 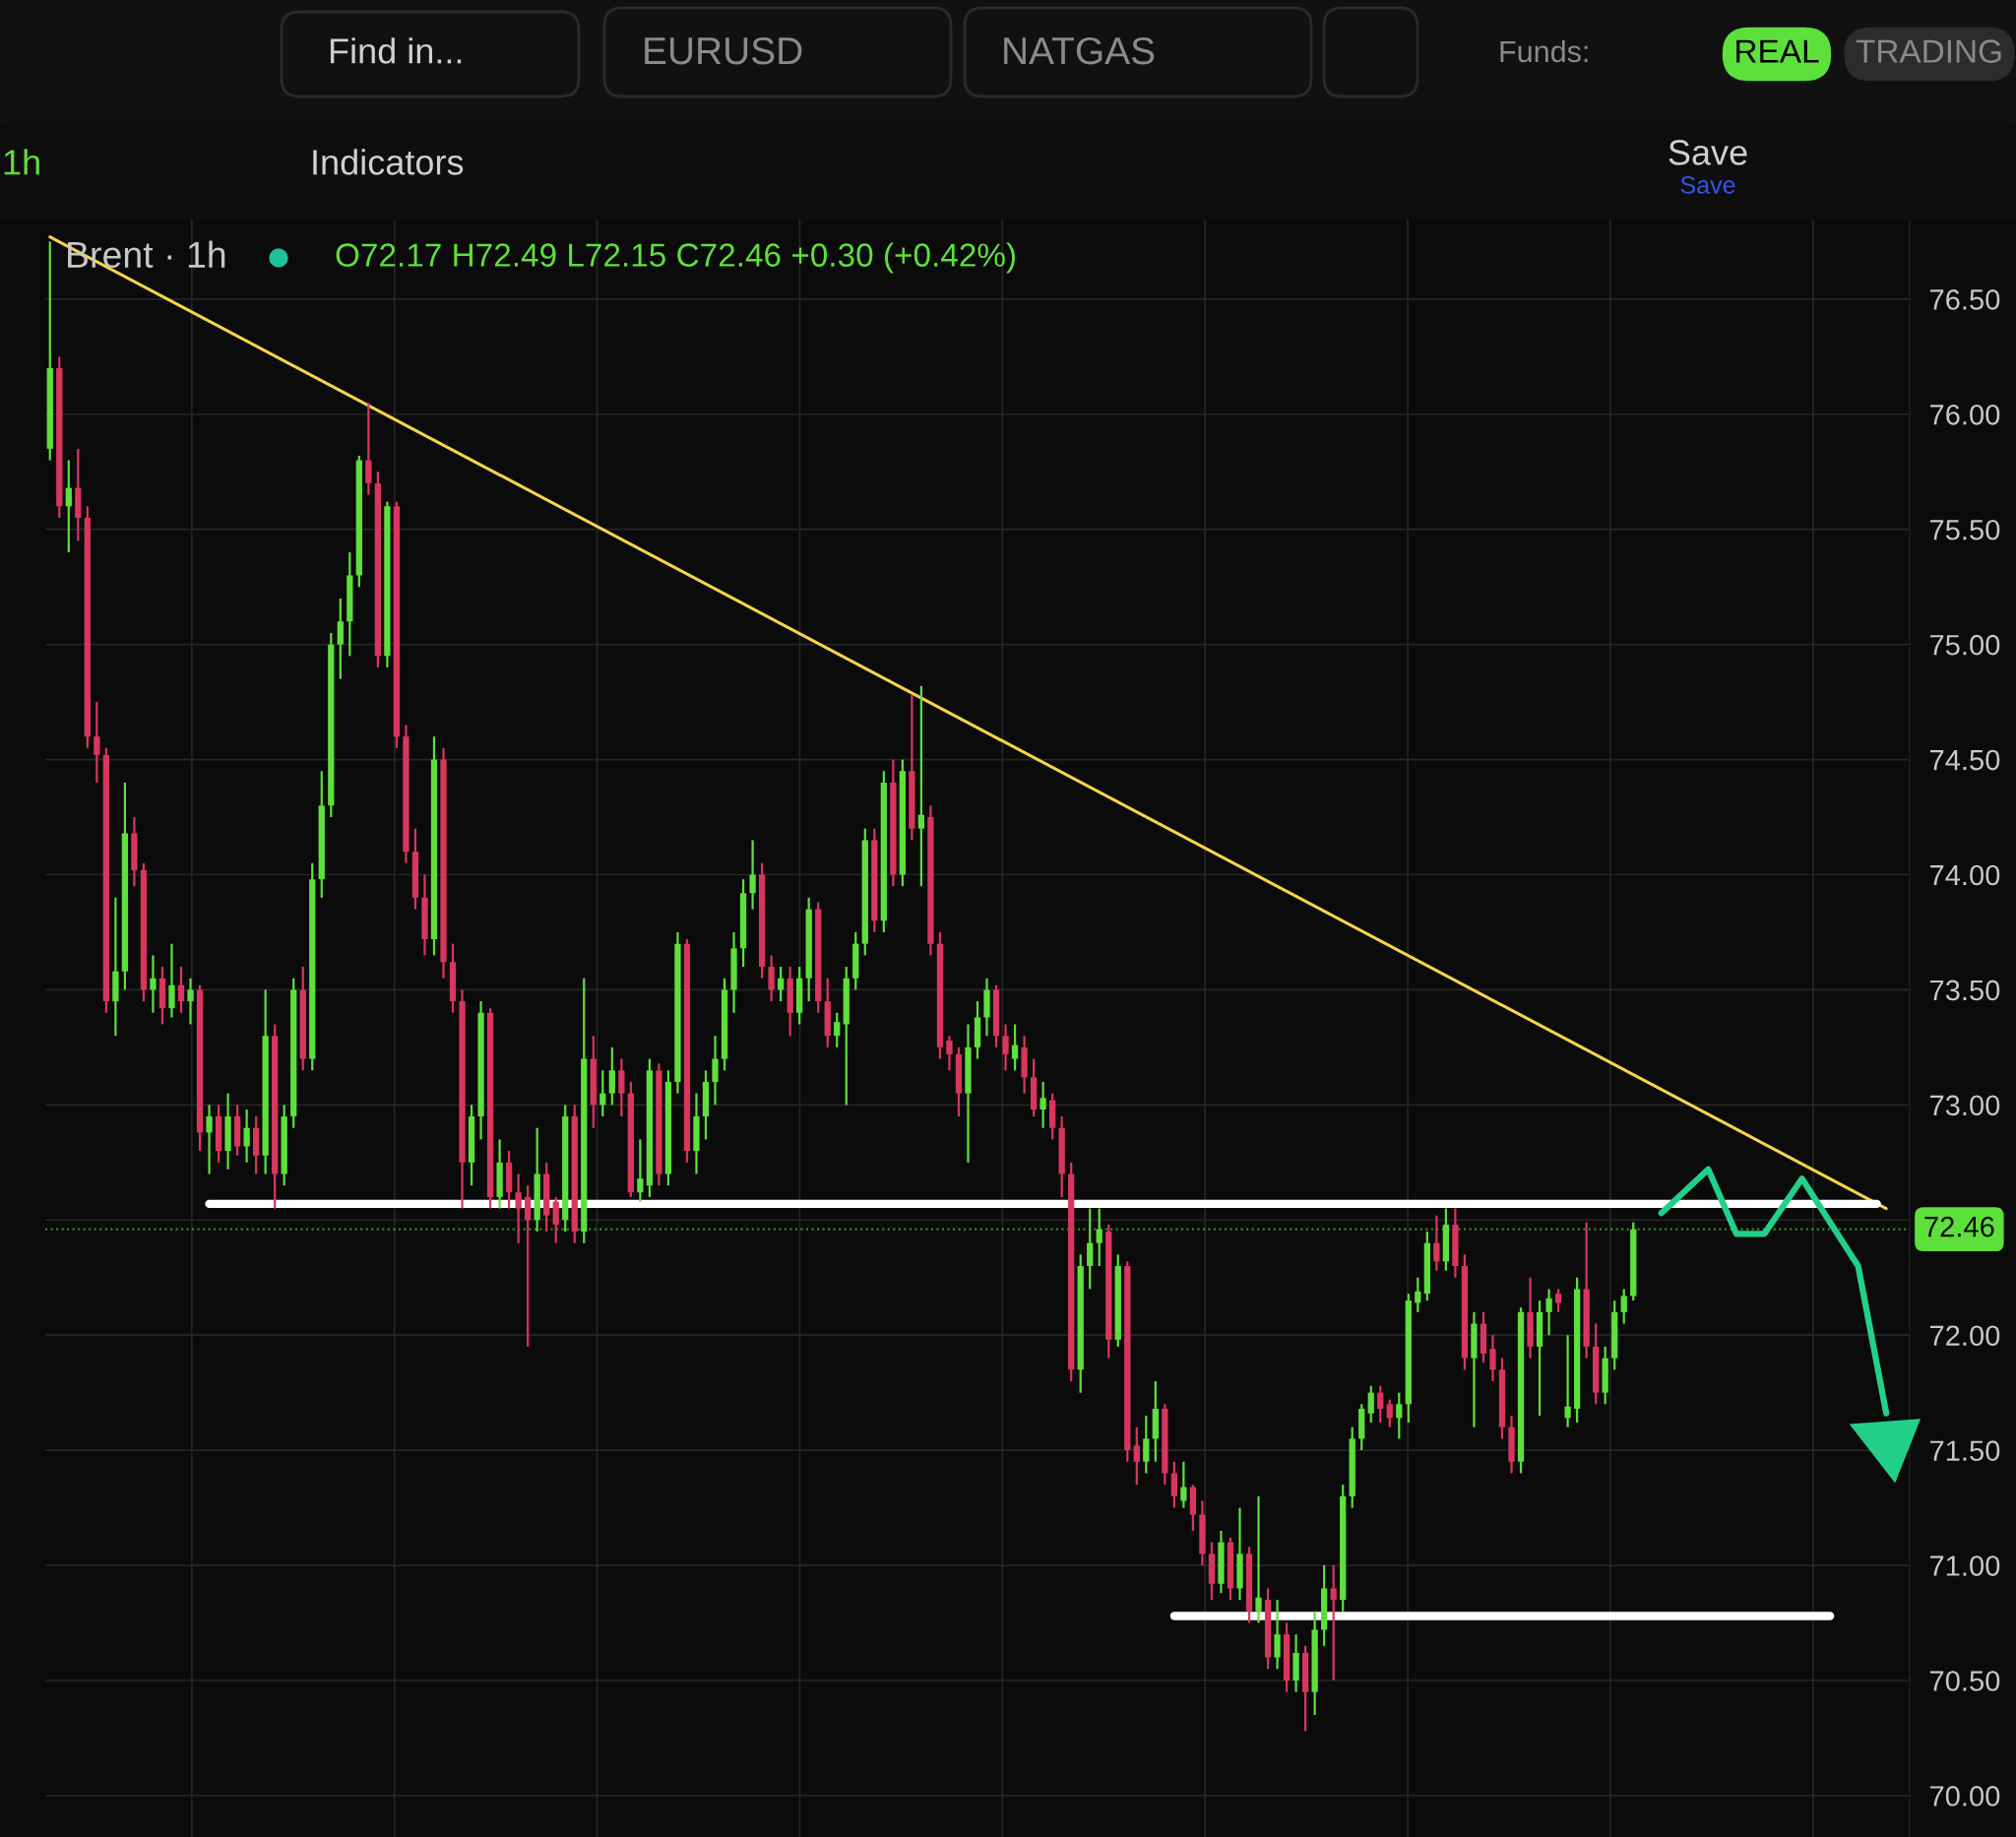 I want to click on y-tick-label: 71.50, so click(x=1964, y=1450).